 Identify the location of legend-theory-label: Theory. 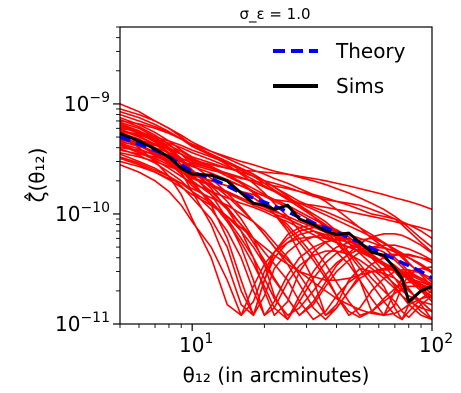
(370, 51).